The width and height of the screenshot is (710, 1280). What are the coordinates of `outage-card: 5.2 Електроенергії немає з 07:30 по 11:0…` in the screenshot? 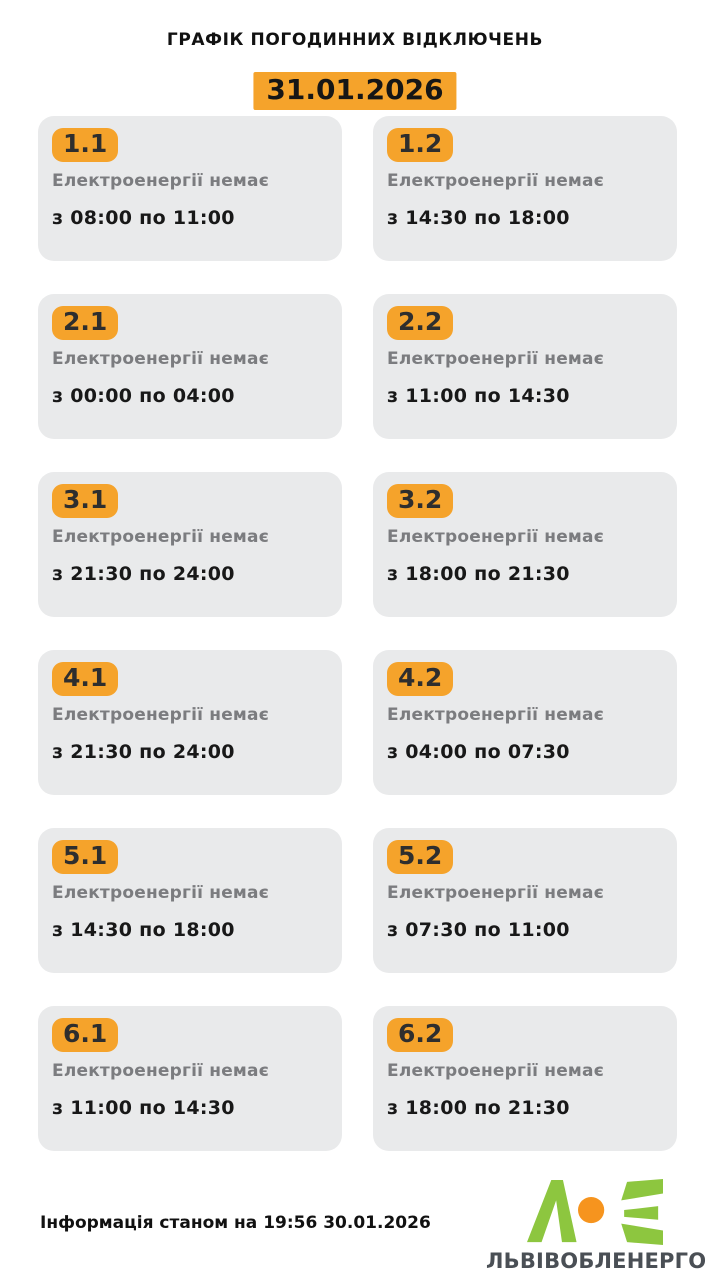 It's located at (525, 900).